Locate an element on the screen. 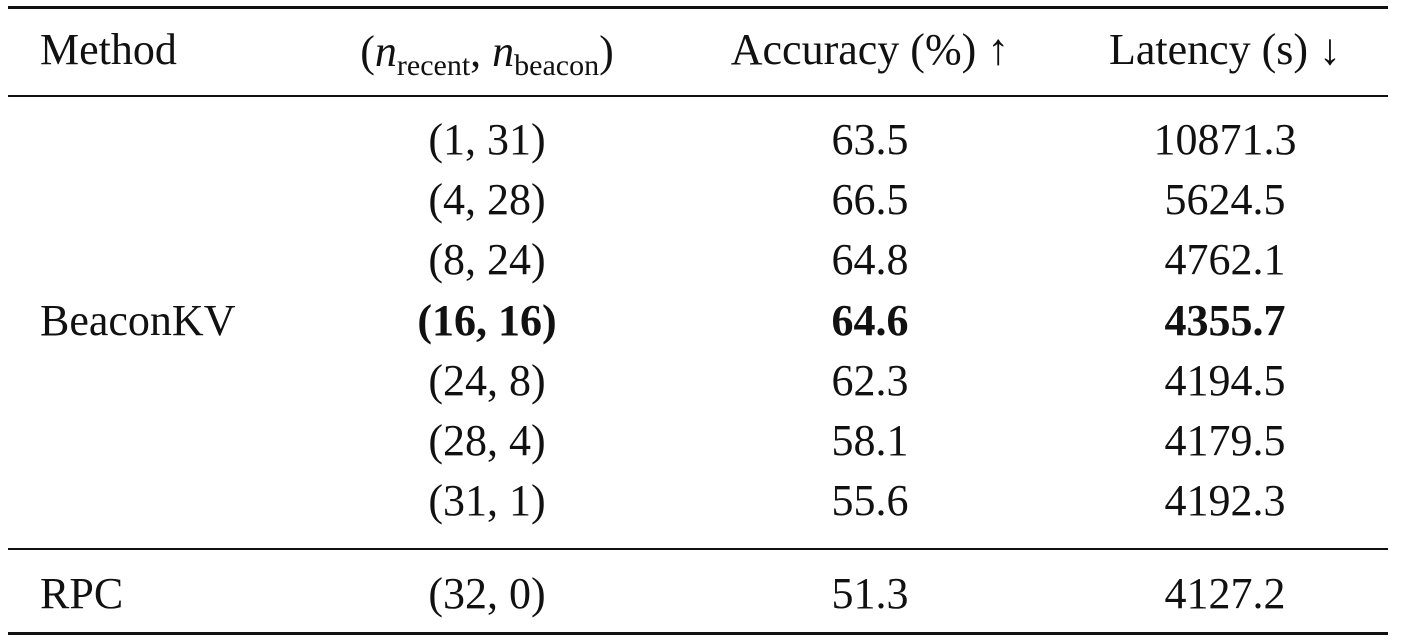  group-rule is located at coordinates (698, 549).